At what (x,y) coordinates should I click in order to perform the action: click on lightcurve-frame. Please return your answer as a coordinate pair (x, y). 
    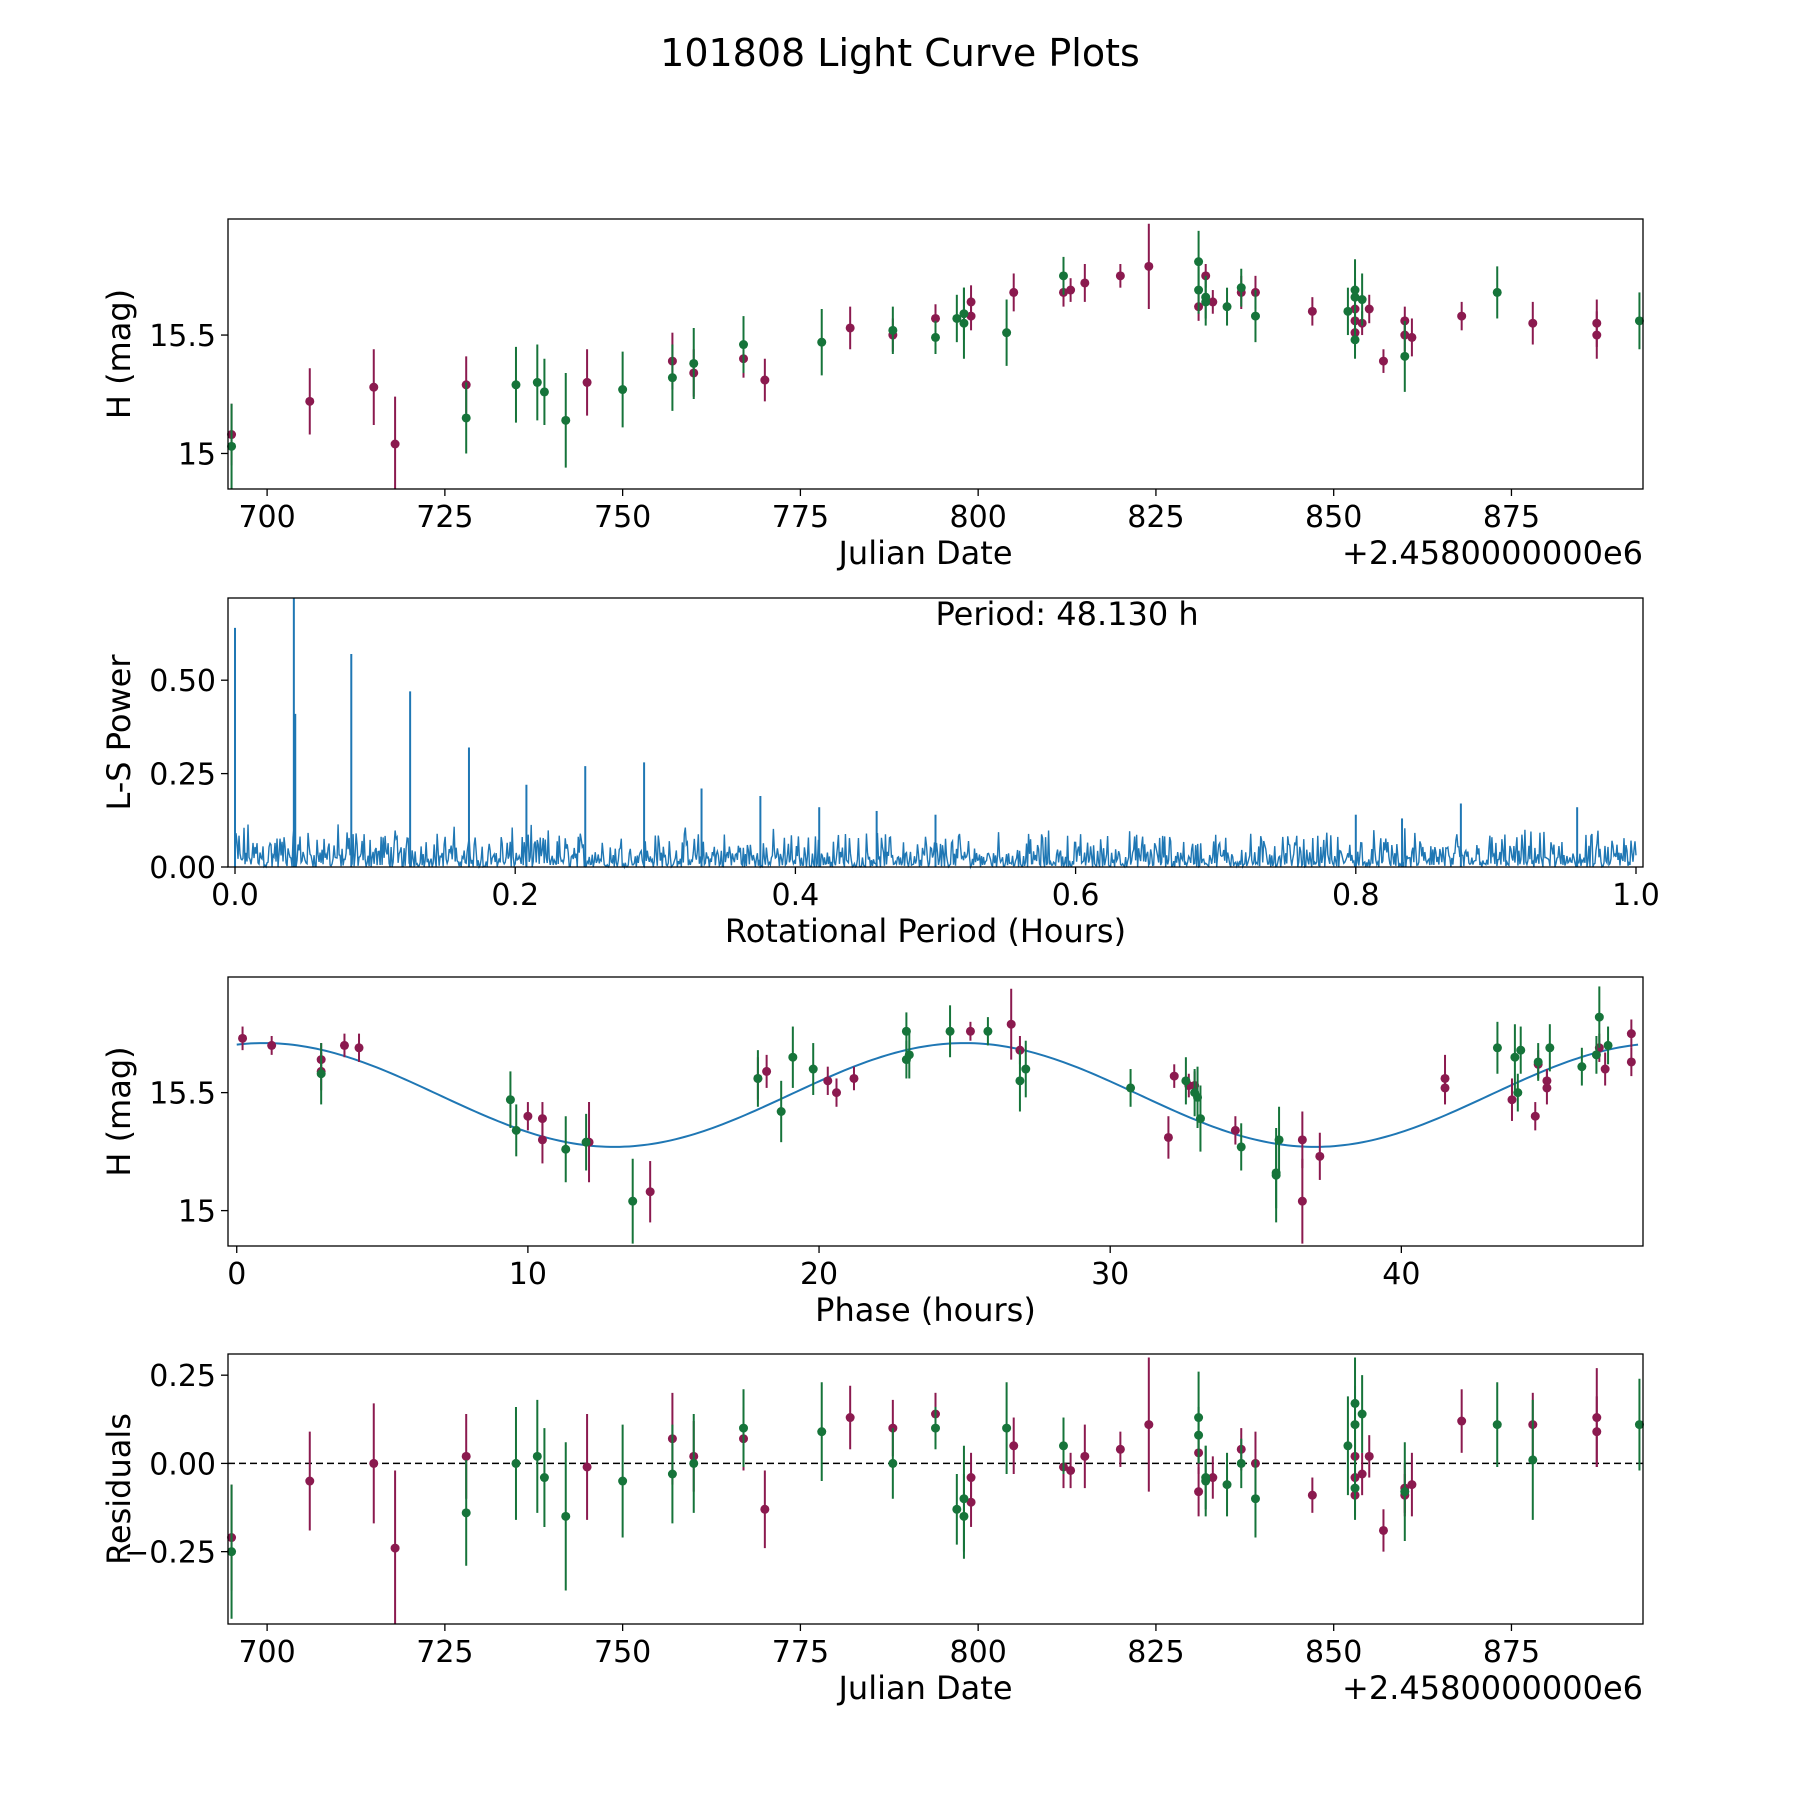
    Looking at the image, I should click on (935, 354).